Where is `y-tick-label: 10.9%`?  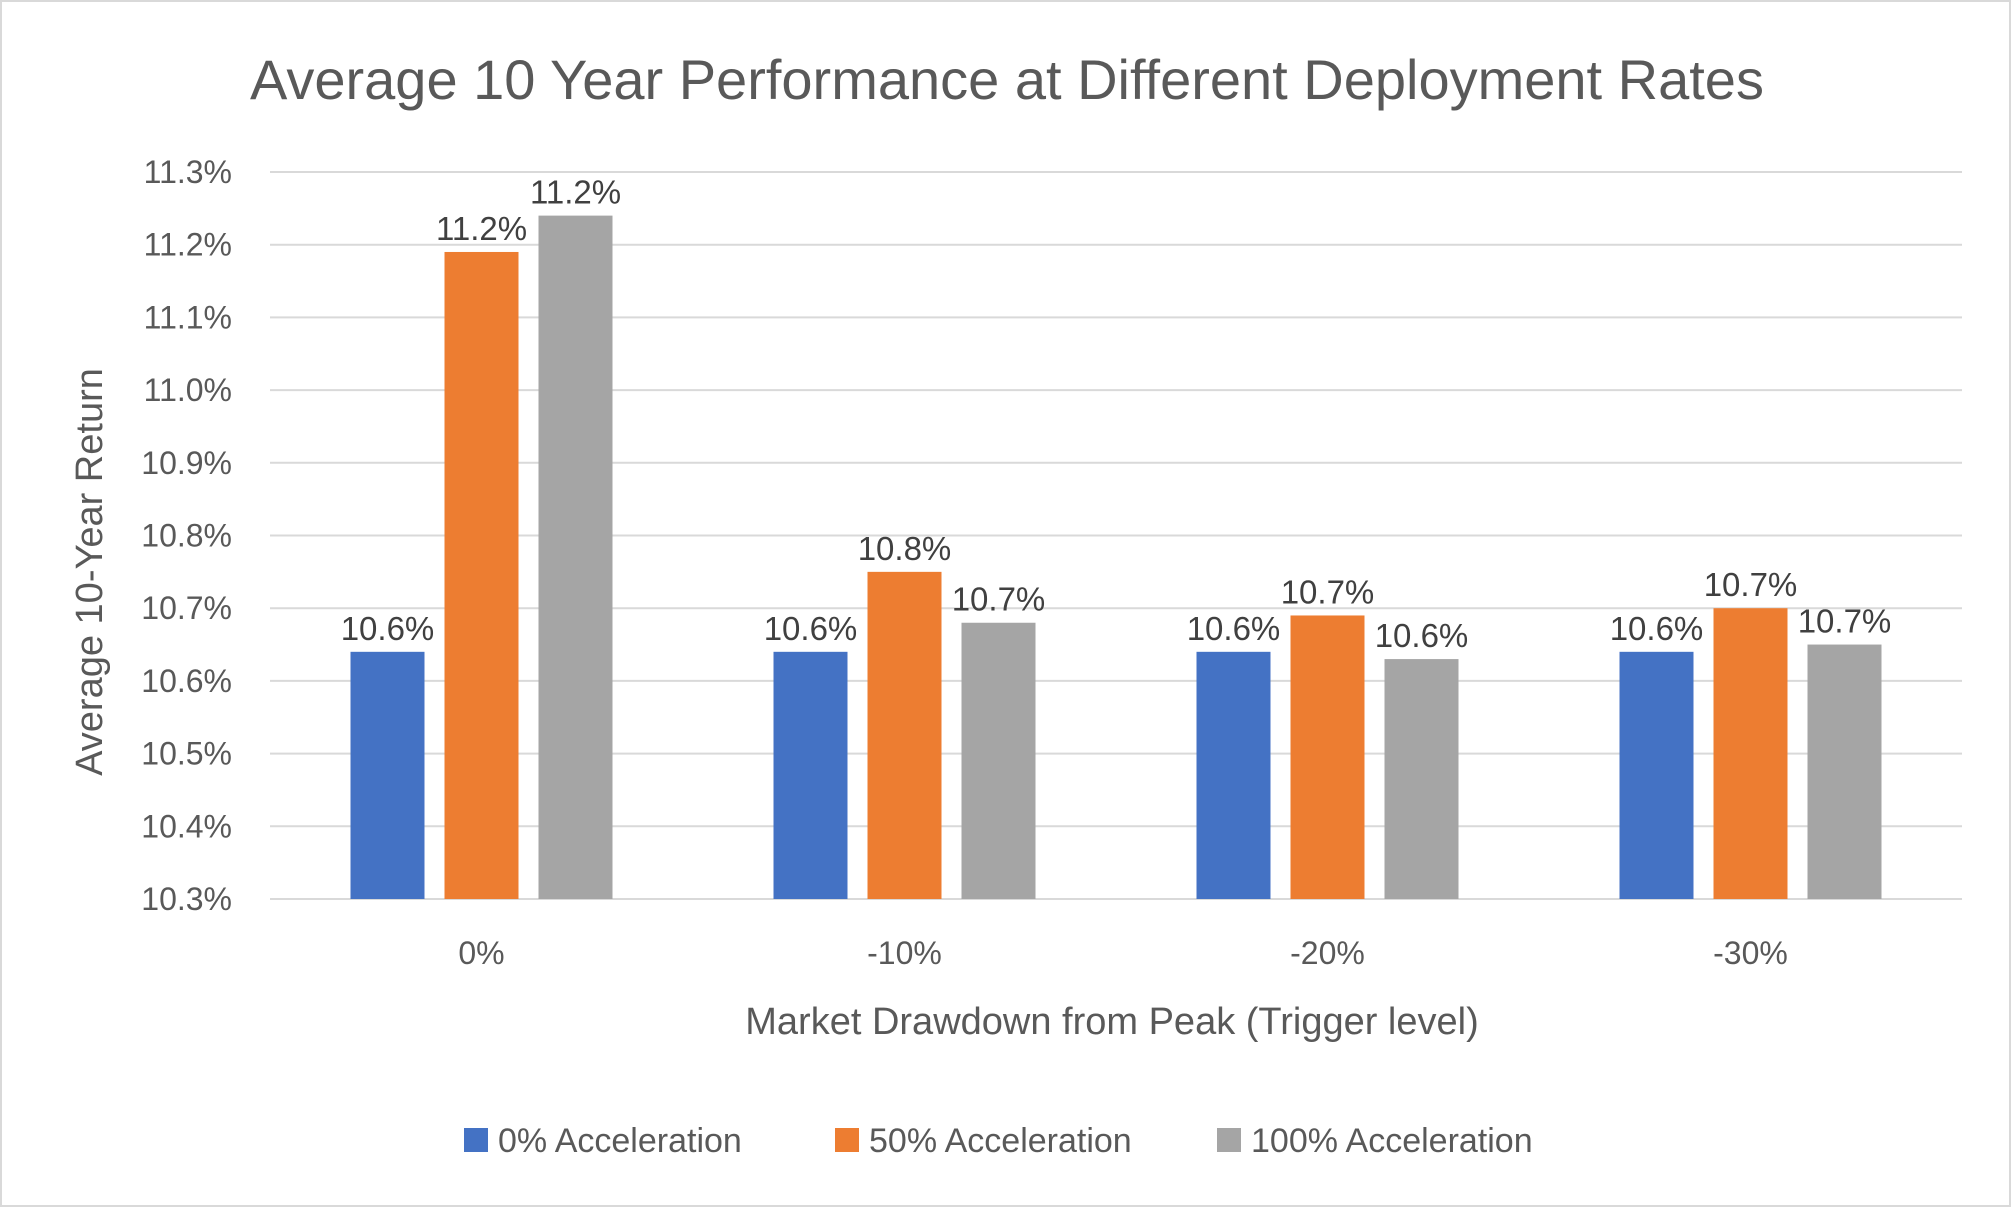
y-tick-label: 10.9% is located at coordinates (186, 463).